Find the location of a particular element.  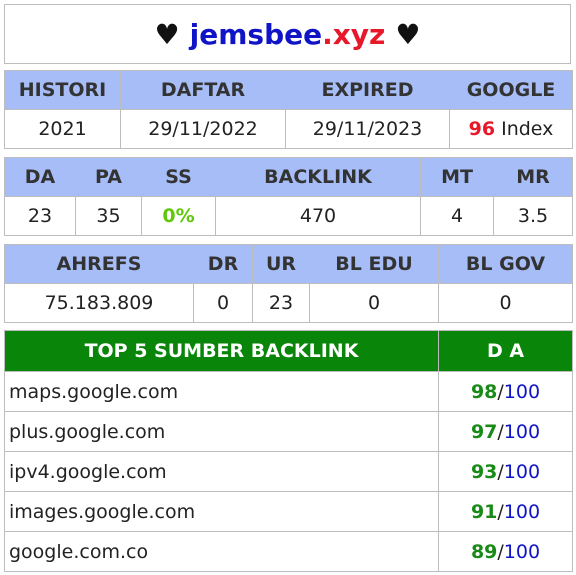

ahrefs-value: 75.183.809 is located at coordinates (99, 303).